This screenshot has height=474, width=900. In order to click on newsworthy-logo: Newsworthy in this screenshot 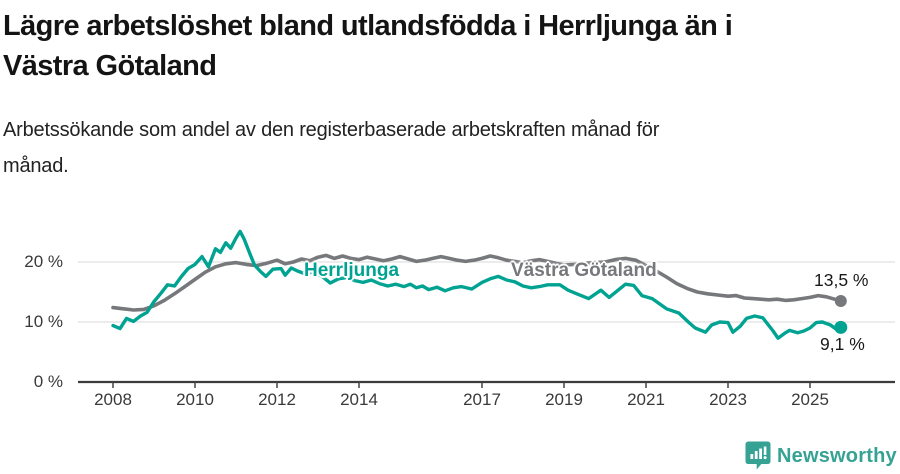, I will do `click(821, 455)`.